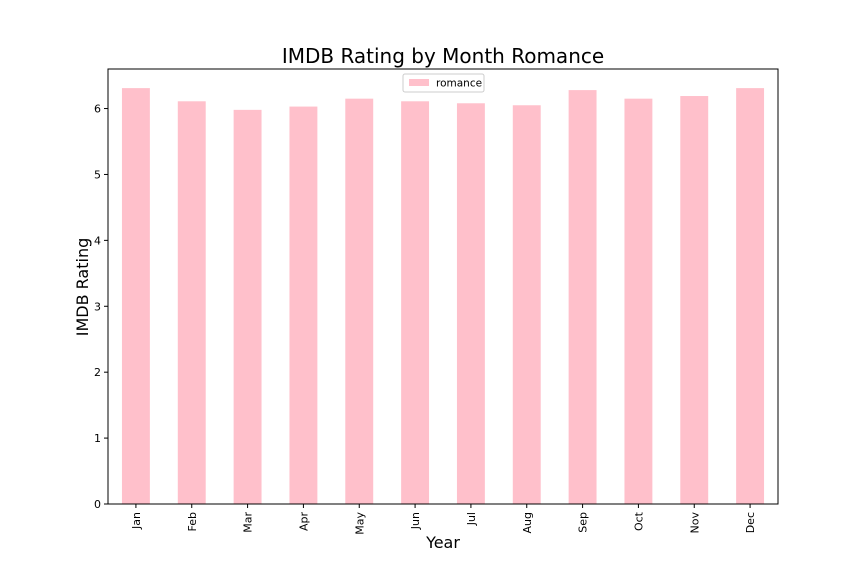 The height and width of the screenshot is (576, 864). Describe the element at coordinates (694, 300) in the screenshot. I see `bar-nov` at that location.